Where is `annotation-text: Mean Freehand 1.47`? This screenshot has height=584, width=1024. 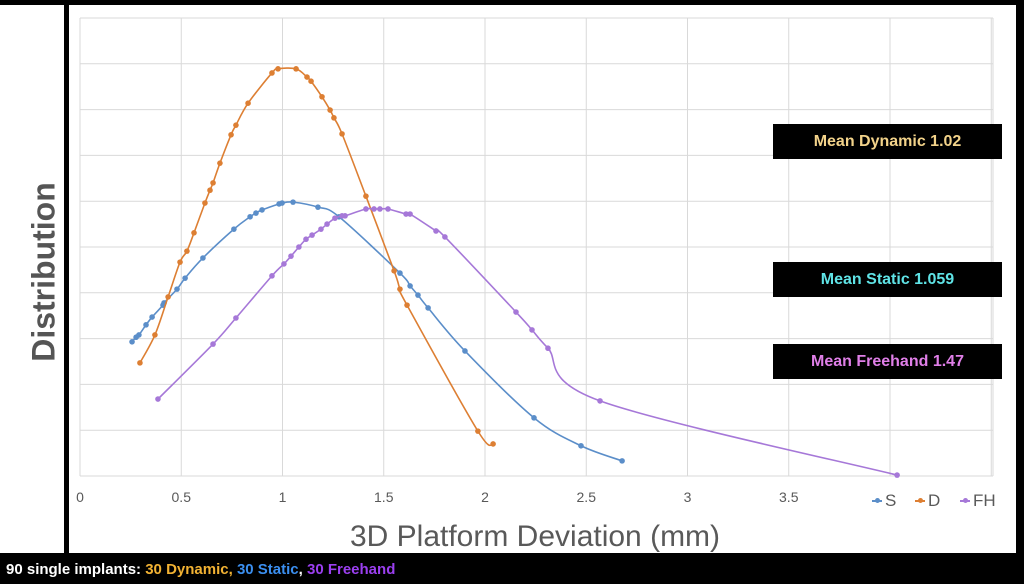
annotation-text: Mean Freehand 1.47 is located at coordinates (887, 361).